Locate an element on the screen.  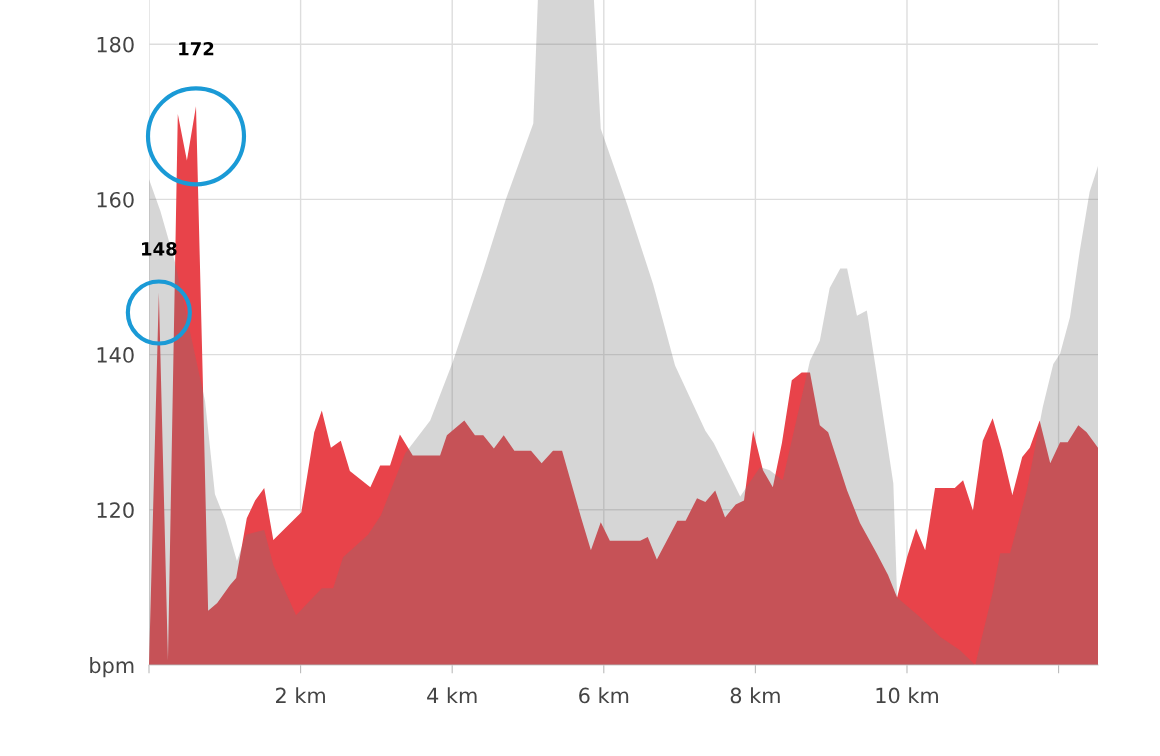
x-tick-label: 6 km is located at coordinates (604, 695).